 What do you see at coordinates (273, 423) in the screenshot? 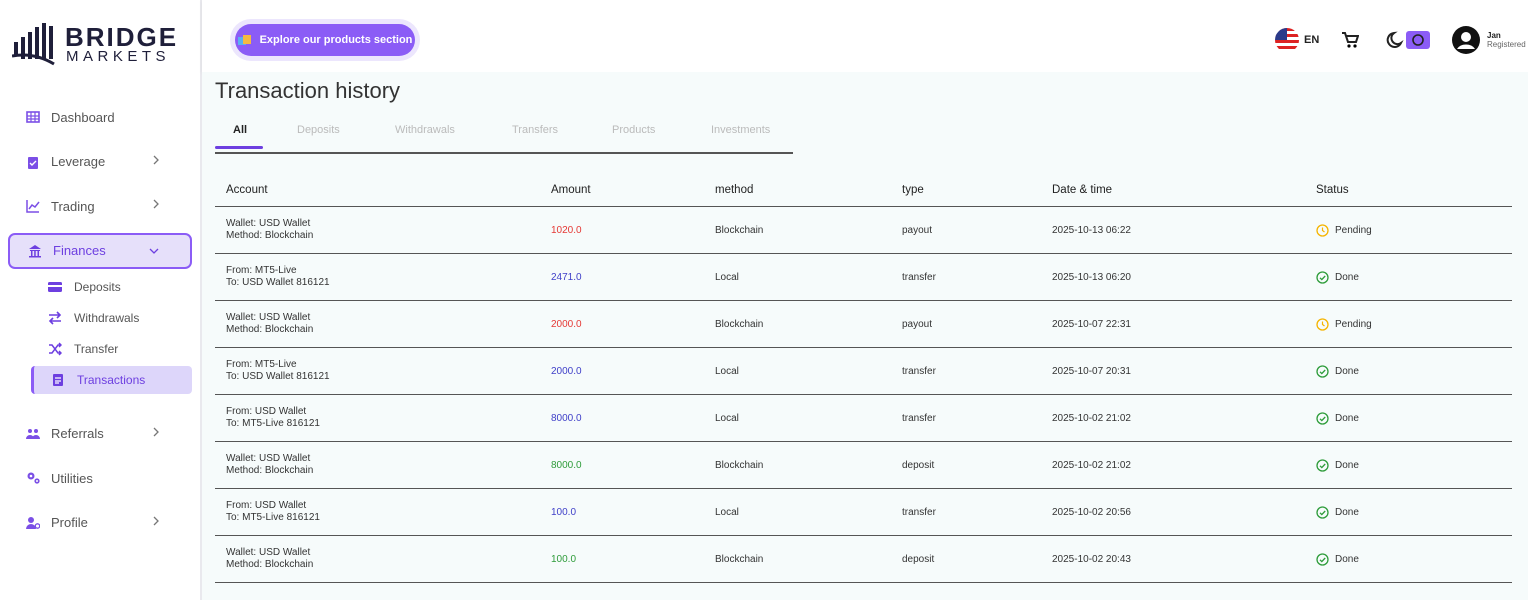
I see `account-line: To: MT5-Live 816121` at bounding box center [273, 423].